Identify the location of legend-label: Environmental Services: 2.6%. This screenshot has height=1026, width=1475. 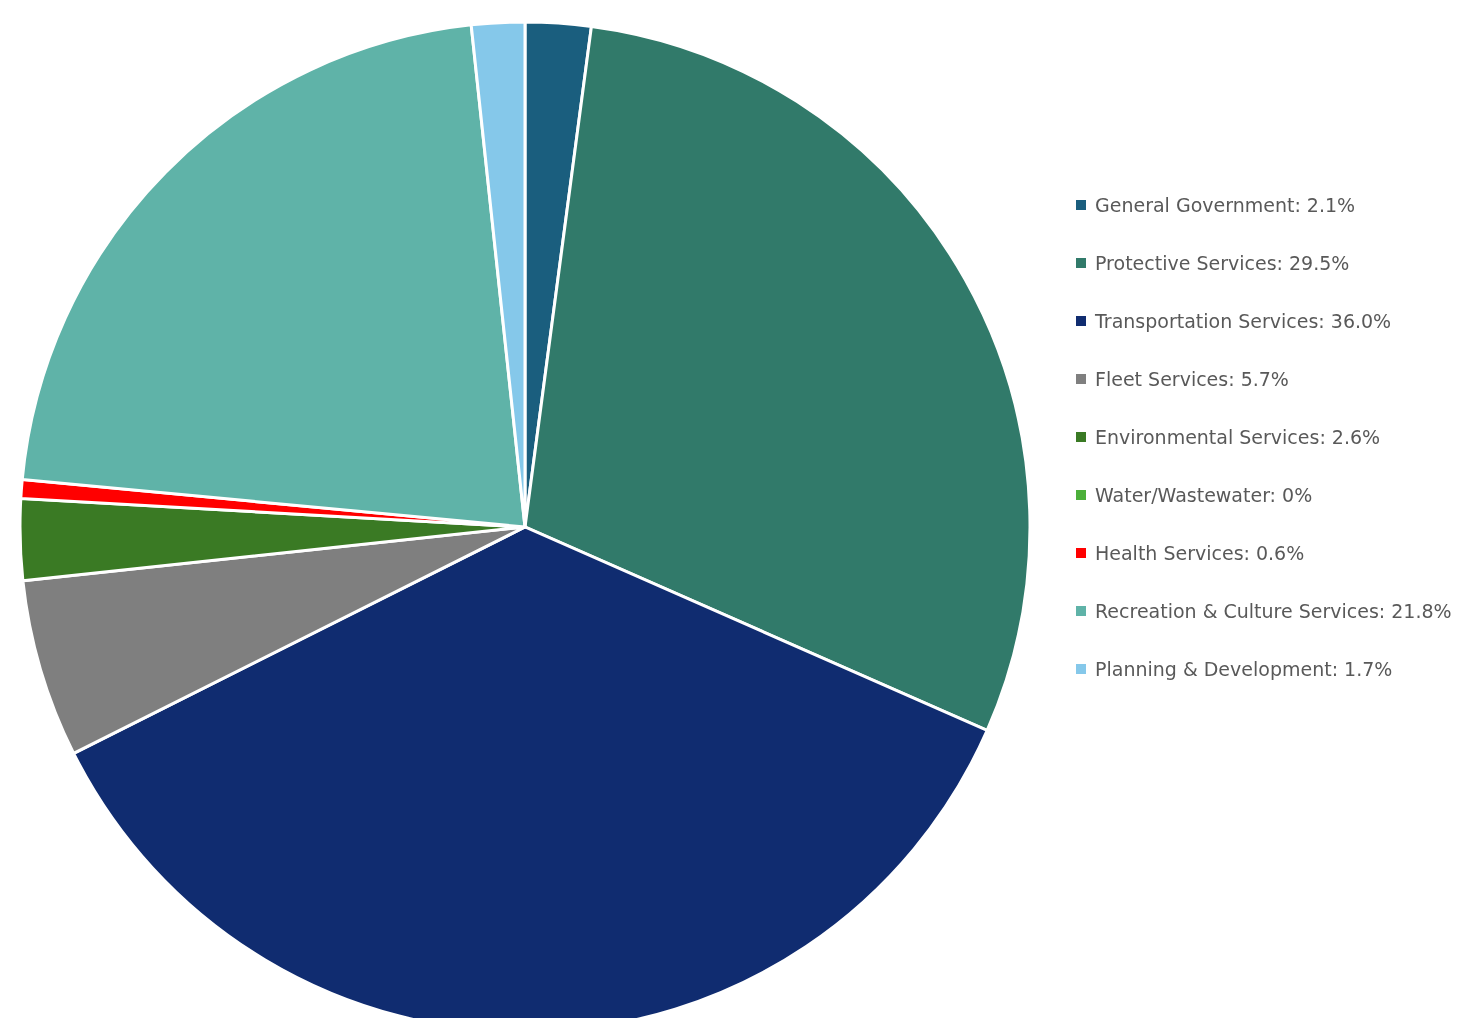
(1238, 437).